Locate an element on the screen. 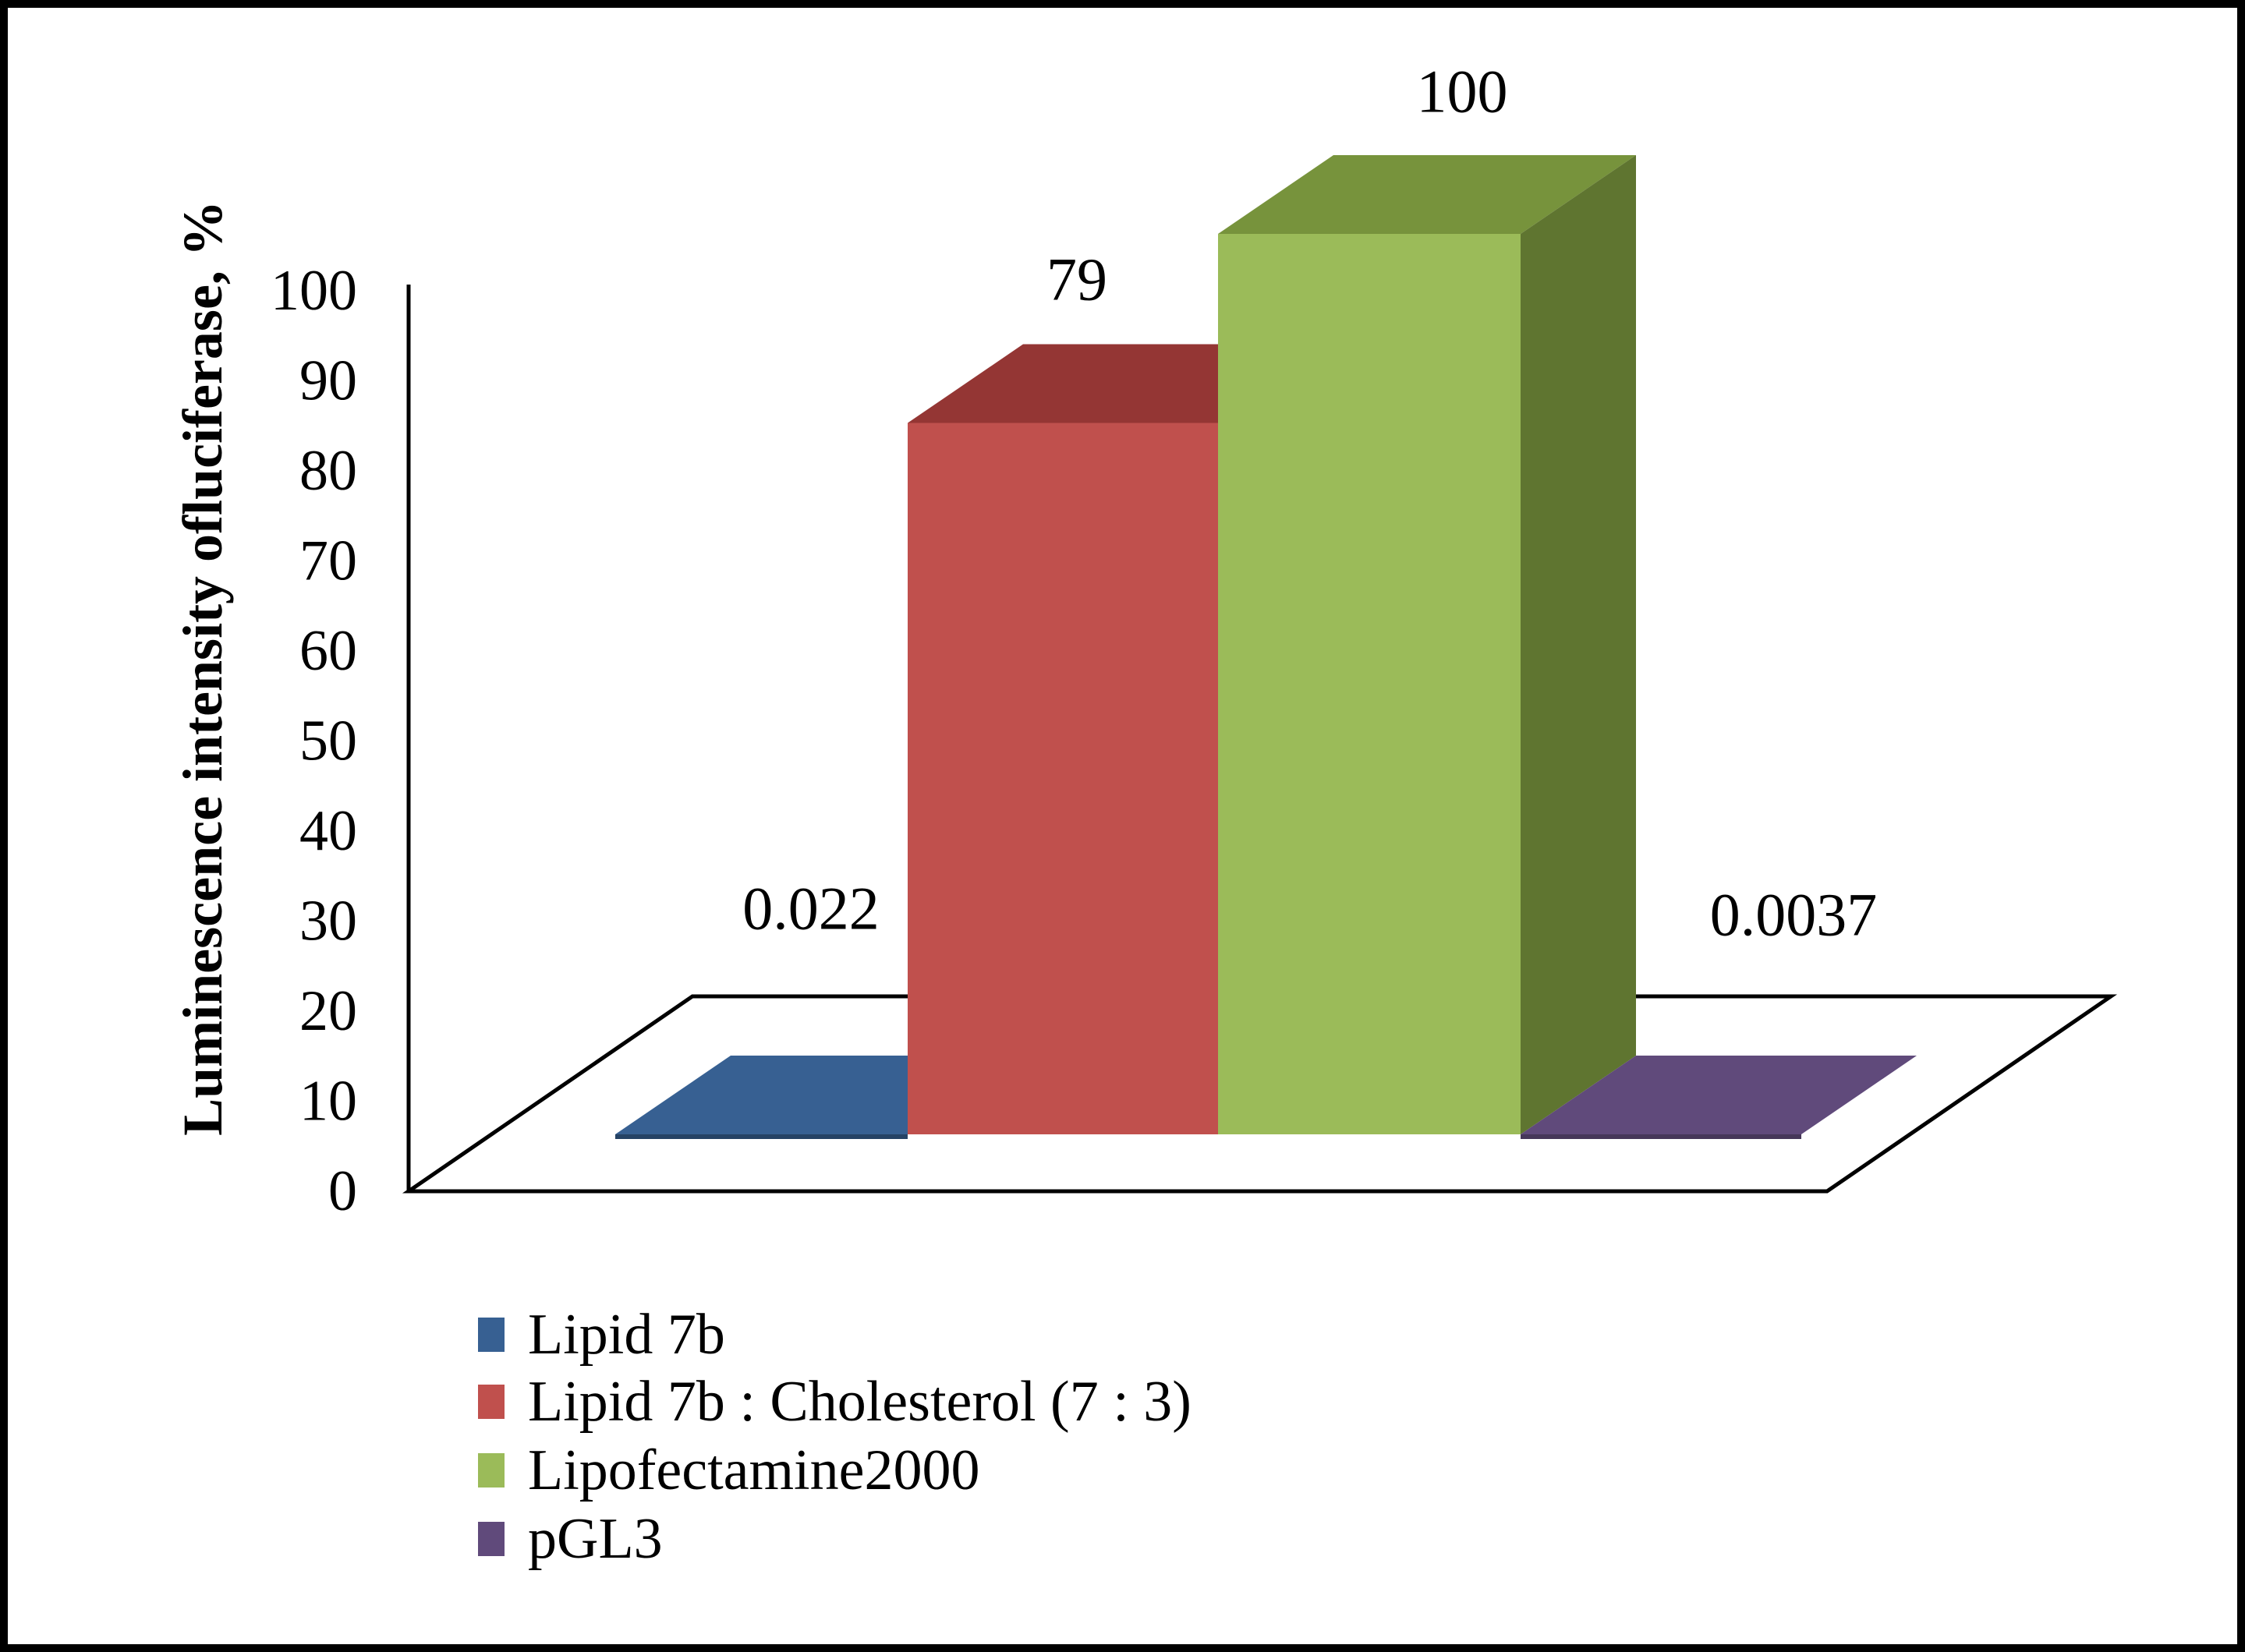 The image size is (2245, 1652). legend-swatch-pgl3 is located at coordinates (491, 1539).